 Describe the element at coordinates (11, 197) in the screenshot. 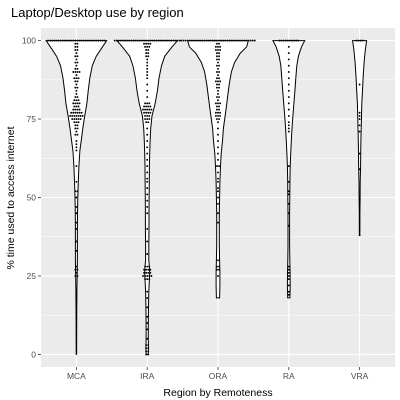

I see `y-axis-title: % time used to access internet` at that location.